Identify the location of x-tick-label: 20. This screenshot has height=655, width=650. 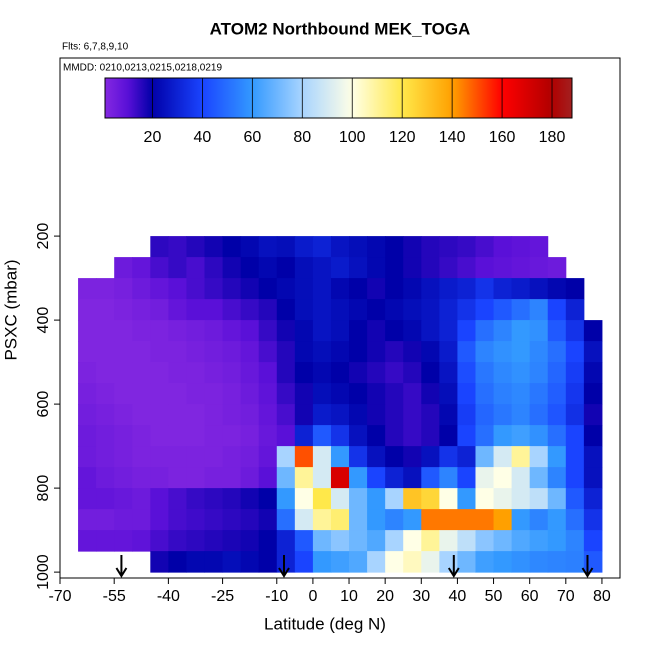
(385, 596).